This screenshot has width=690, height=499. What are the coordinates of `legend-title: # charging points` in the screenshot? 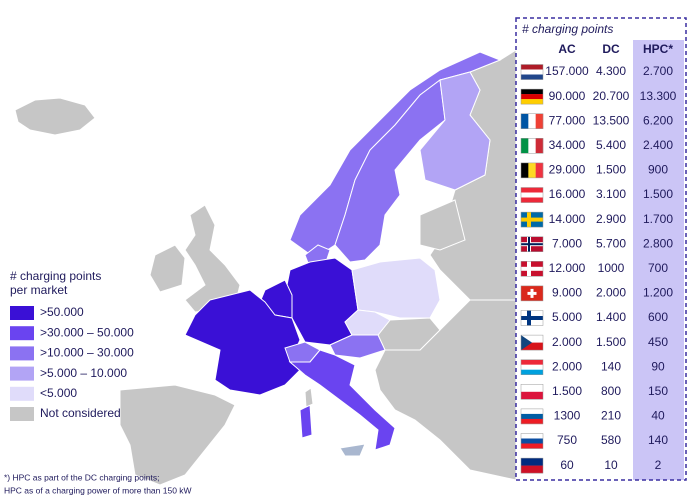 It's located at (55, 276).